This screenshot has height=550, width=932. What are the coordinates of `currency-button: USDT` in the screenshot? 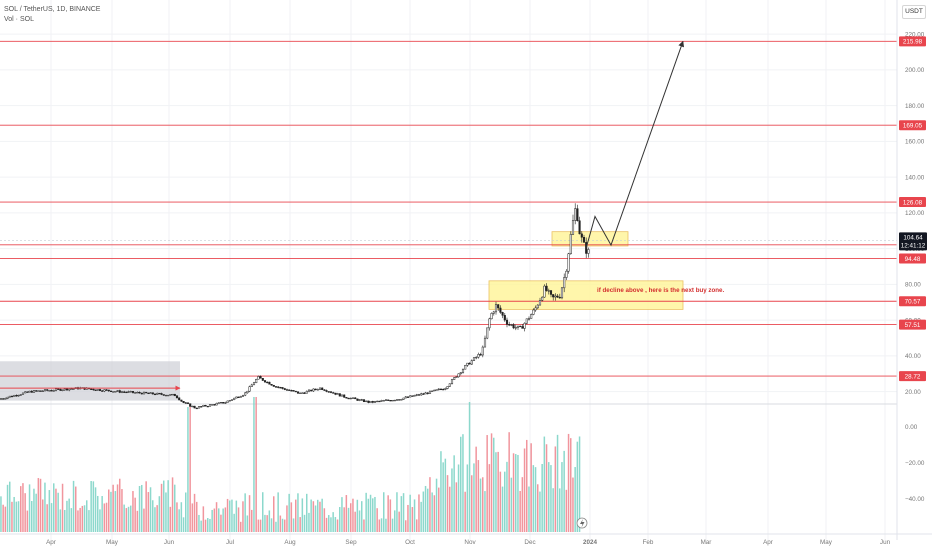 It's located at (914, 12).